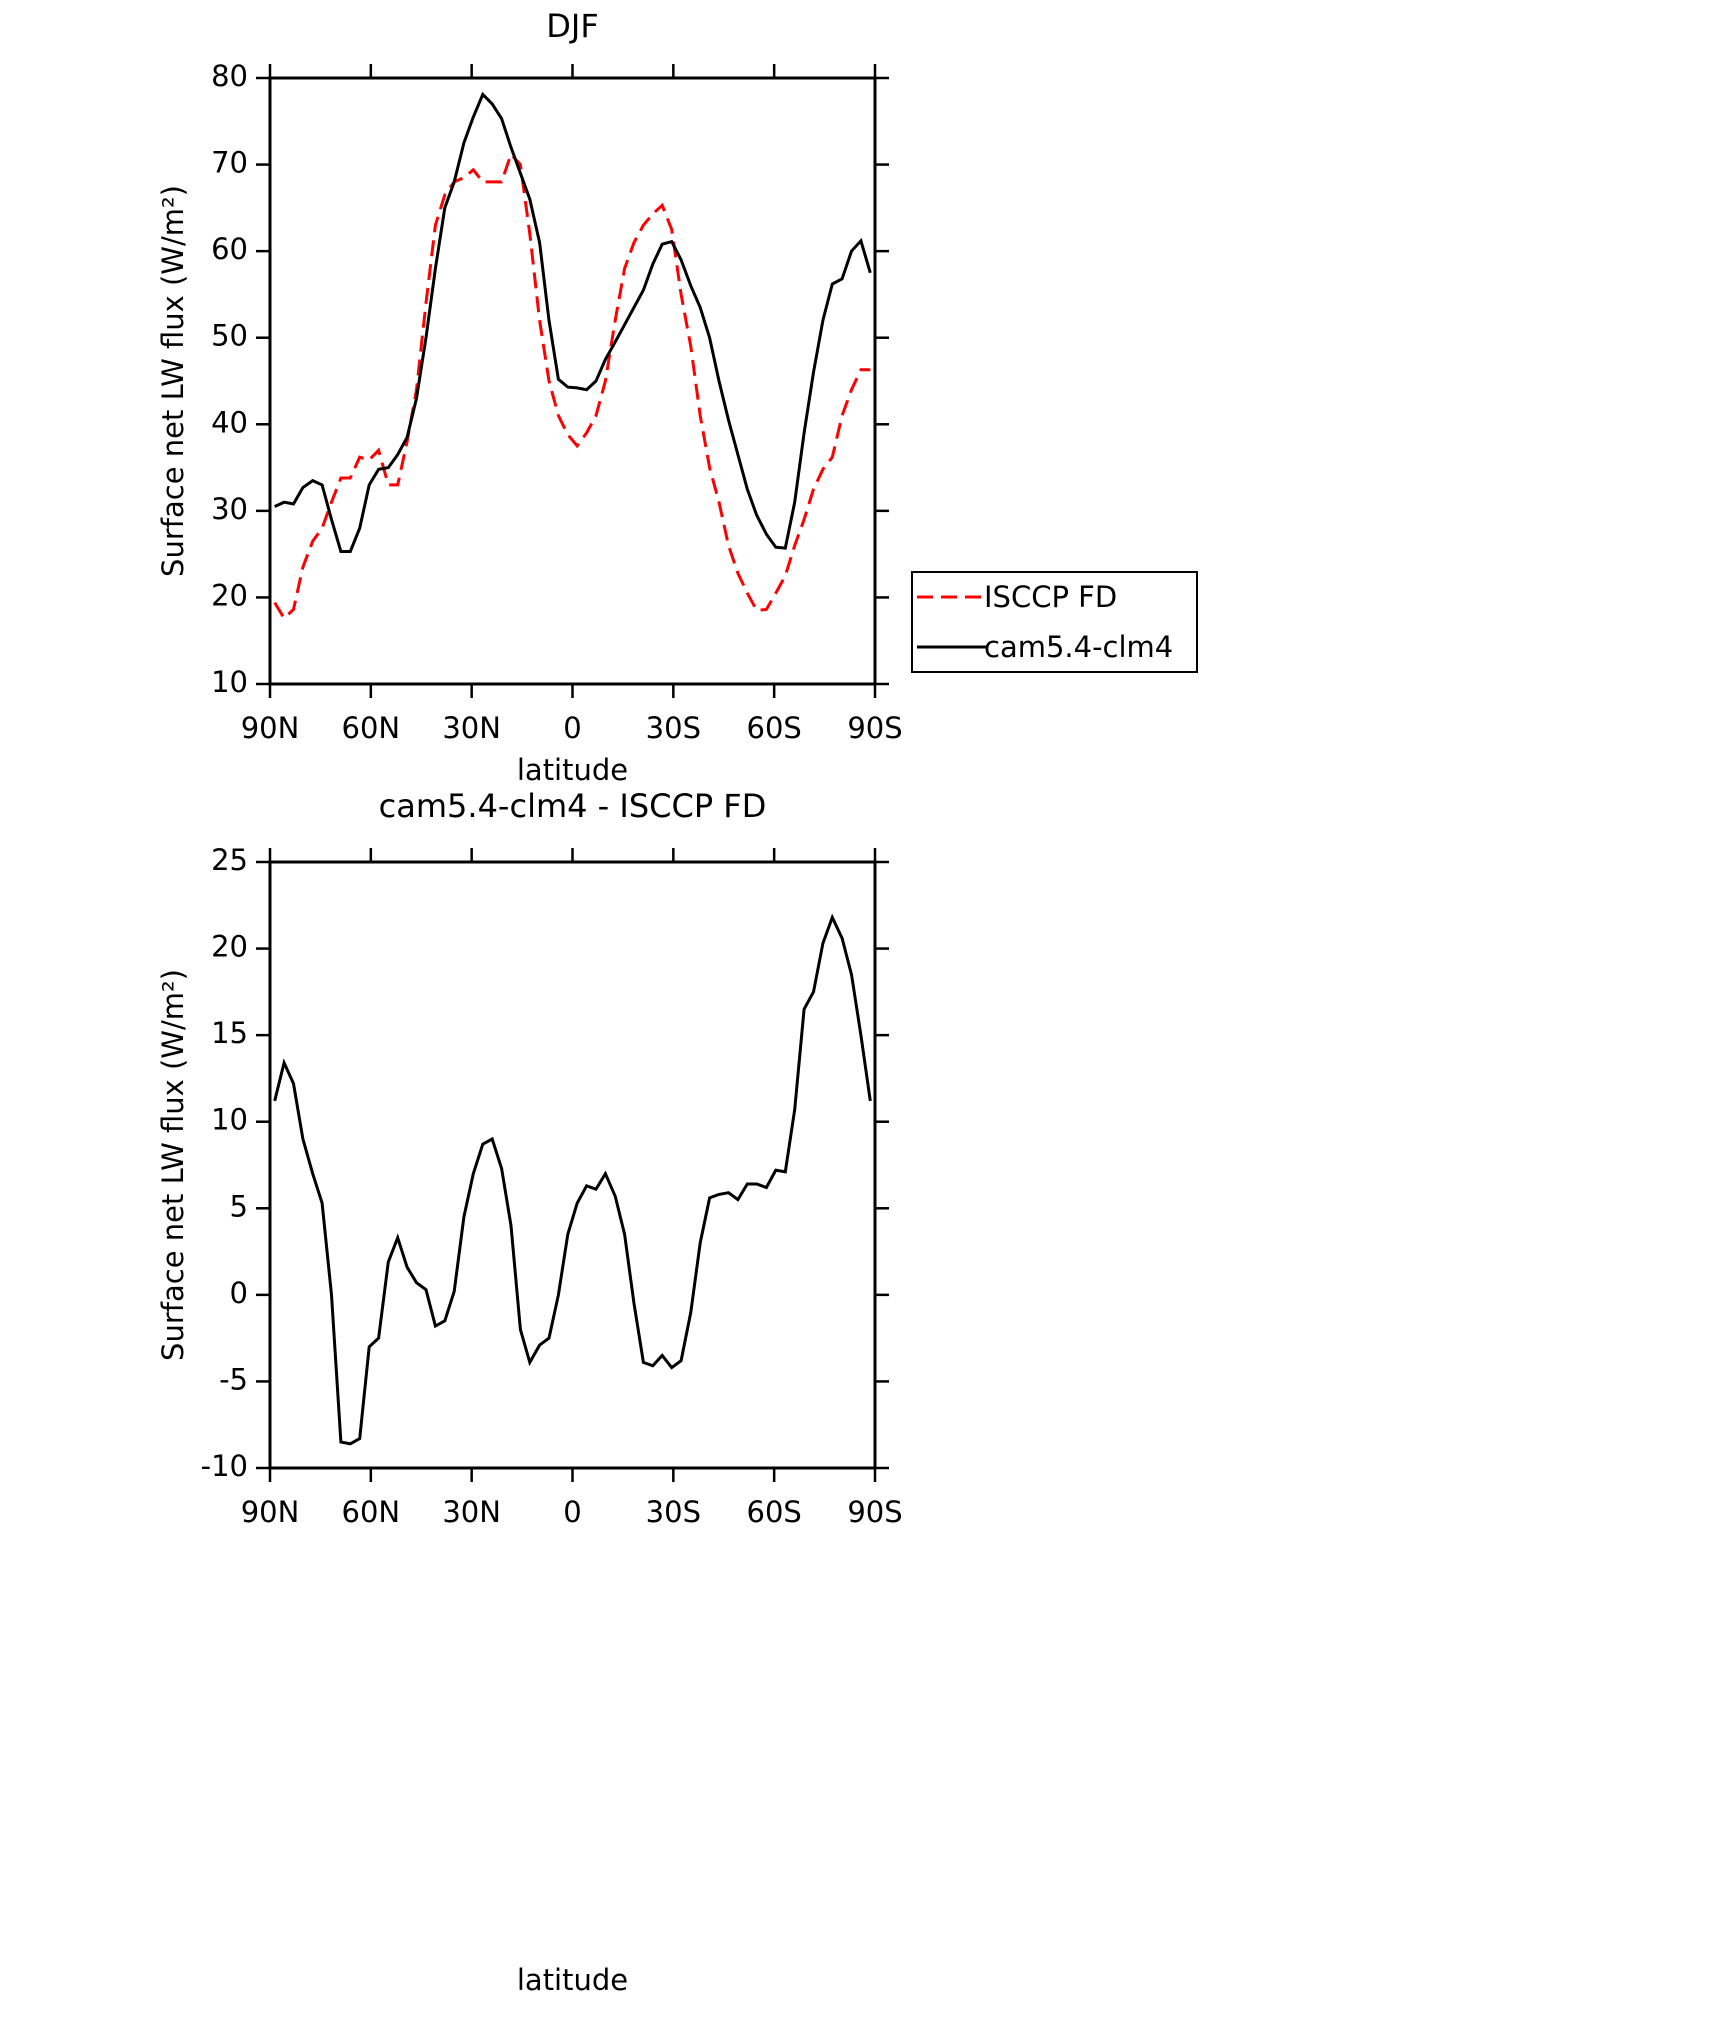 The height and width of the screenshot is (2021, 1710). I want to click on legend-label: cam5.4-clm4, so click(1078, 647).